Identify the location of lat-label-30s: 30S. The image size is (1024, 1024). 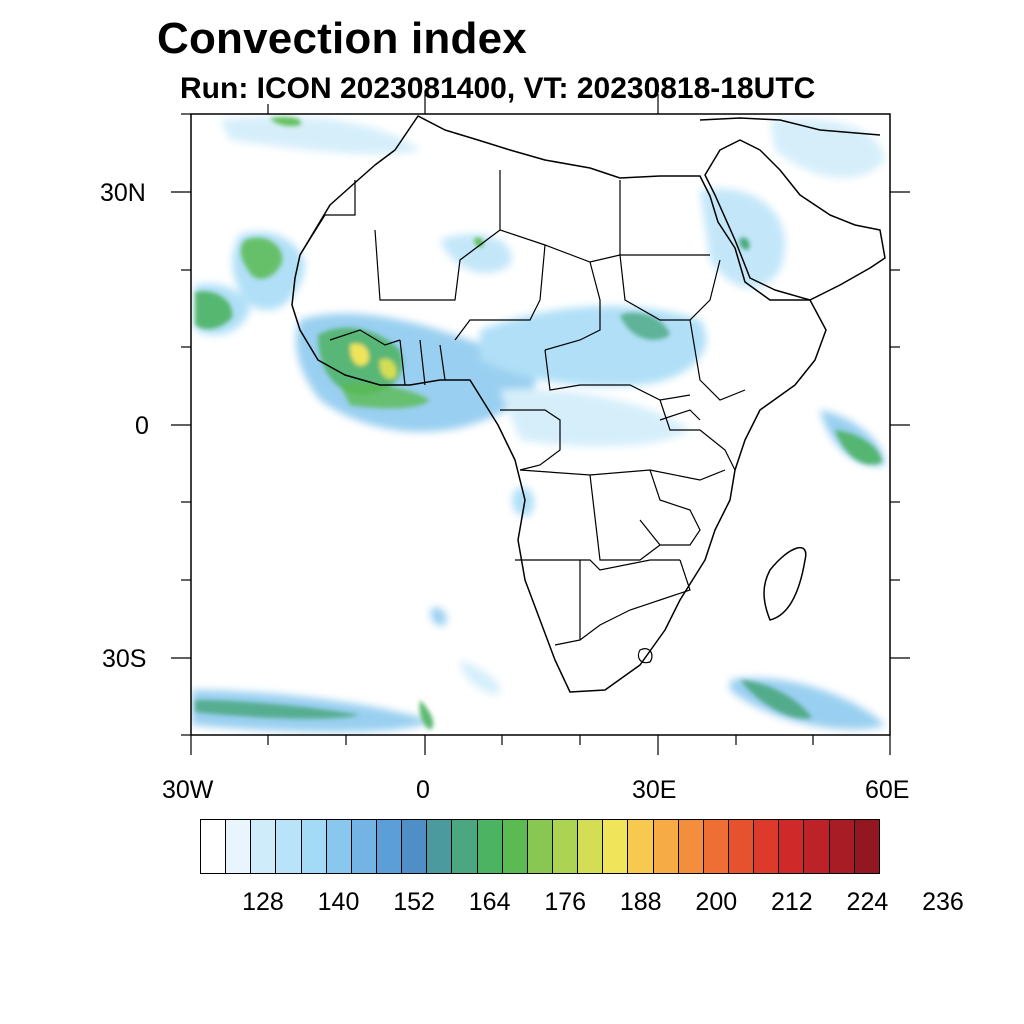
(124, 659).